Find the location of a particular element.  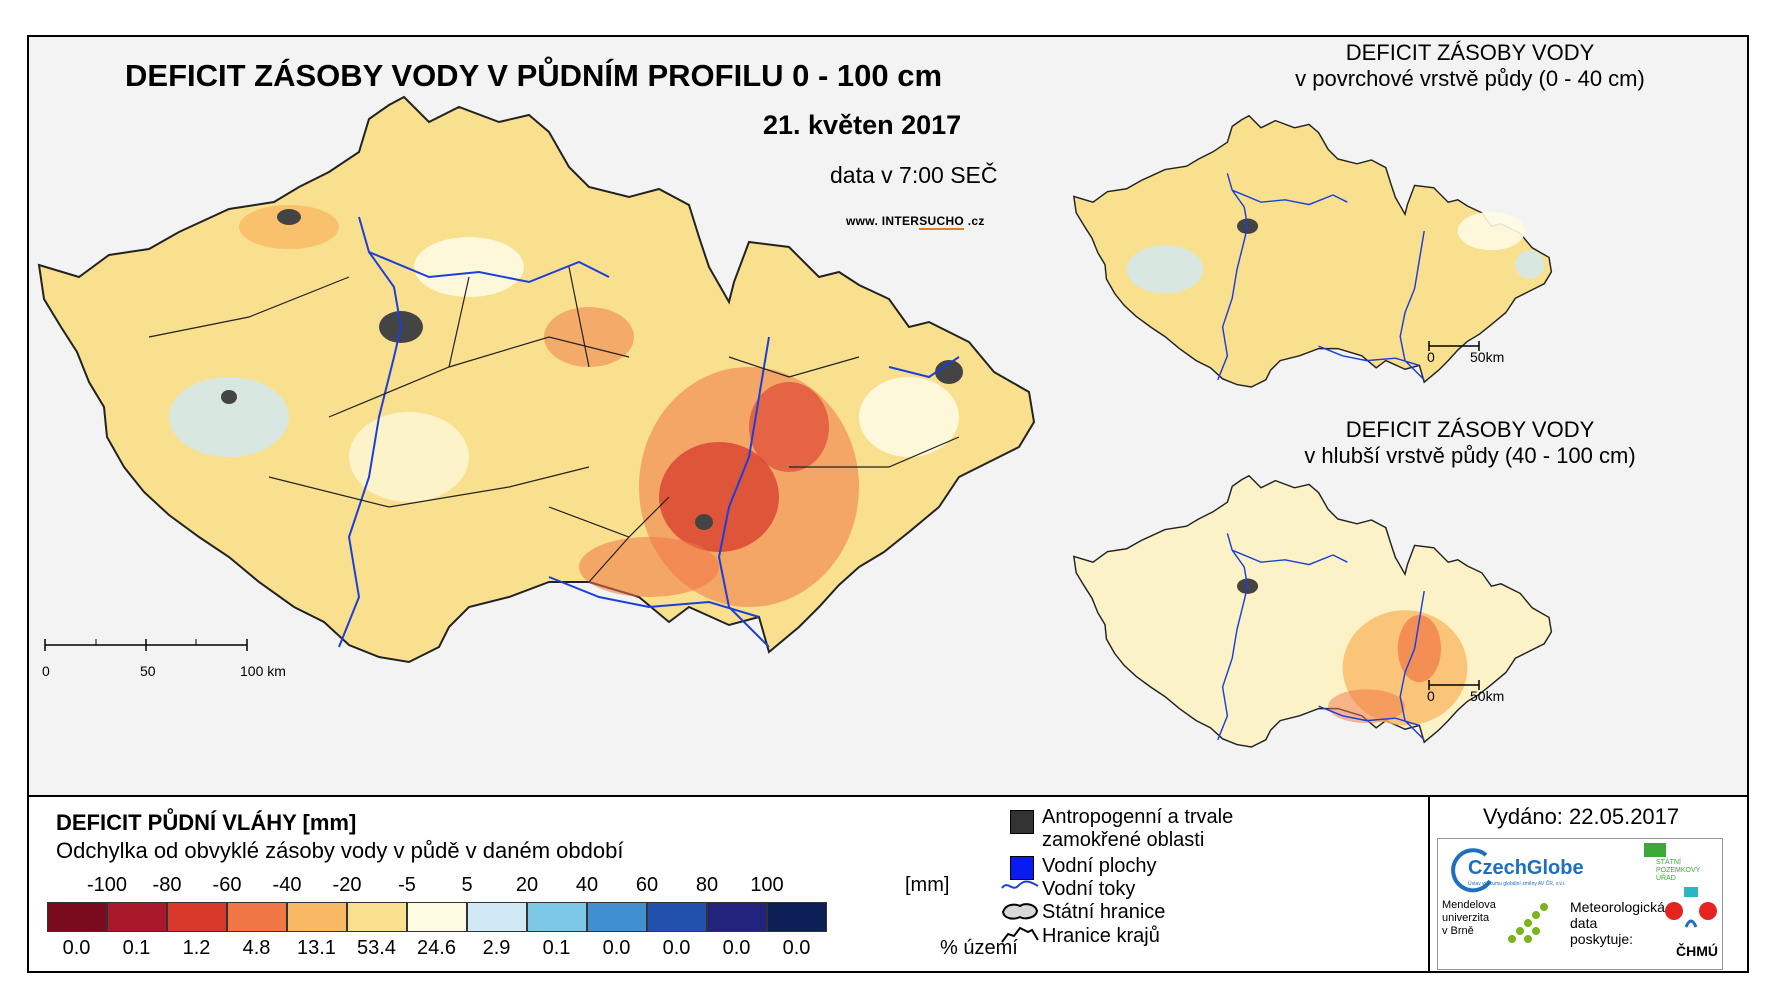

legend-title: DEFICIT PŮDNÍ VLÁHY [mm] is located at coordinates (206, 822).